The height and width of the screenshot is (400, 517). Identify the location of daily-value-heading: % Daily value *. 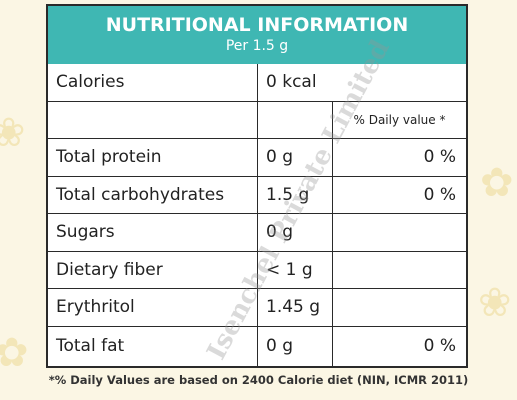
(399, 120).